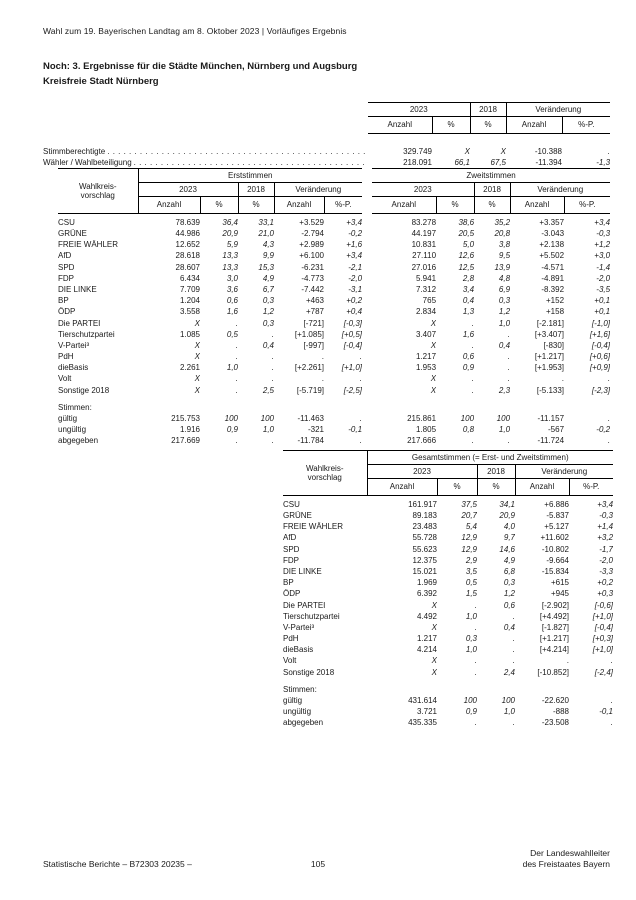 This screenshot has height=900, width=636. Describe the element at coordinates (560, 712) in the screenshot. I see `total-change-anzahl-cell: -888` at that location.